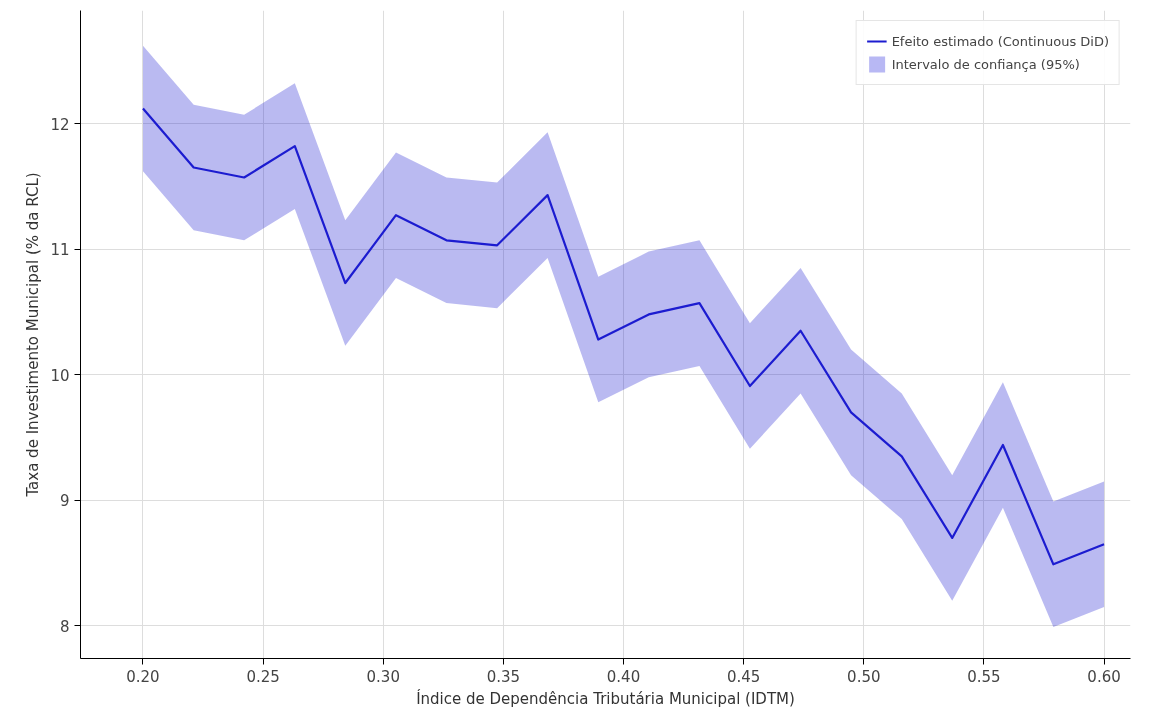 The image size is (1162, 720). Describe the element at coordinates (503, 676) in the screenshot. I see `x-tick-label: 0.35` at that location.